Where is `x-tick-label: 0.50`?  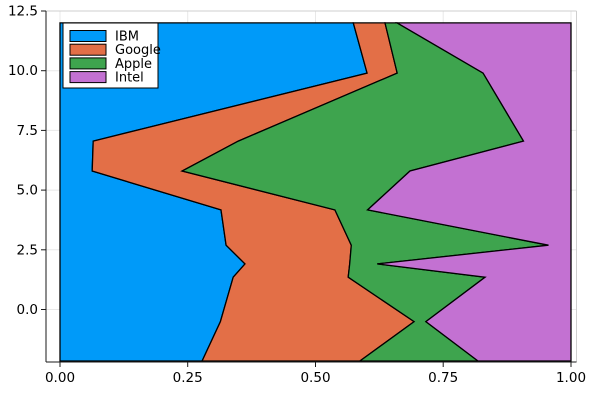
x-tick-label: 0.50 is located at coordinates (315, 378).